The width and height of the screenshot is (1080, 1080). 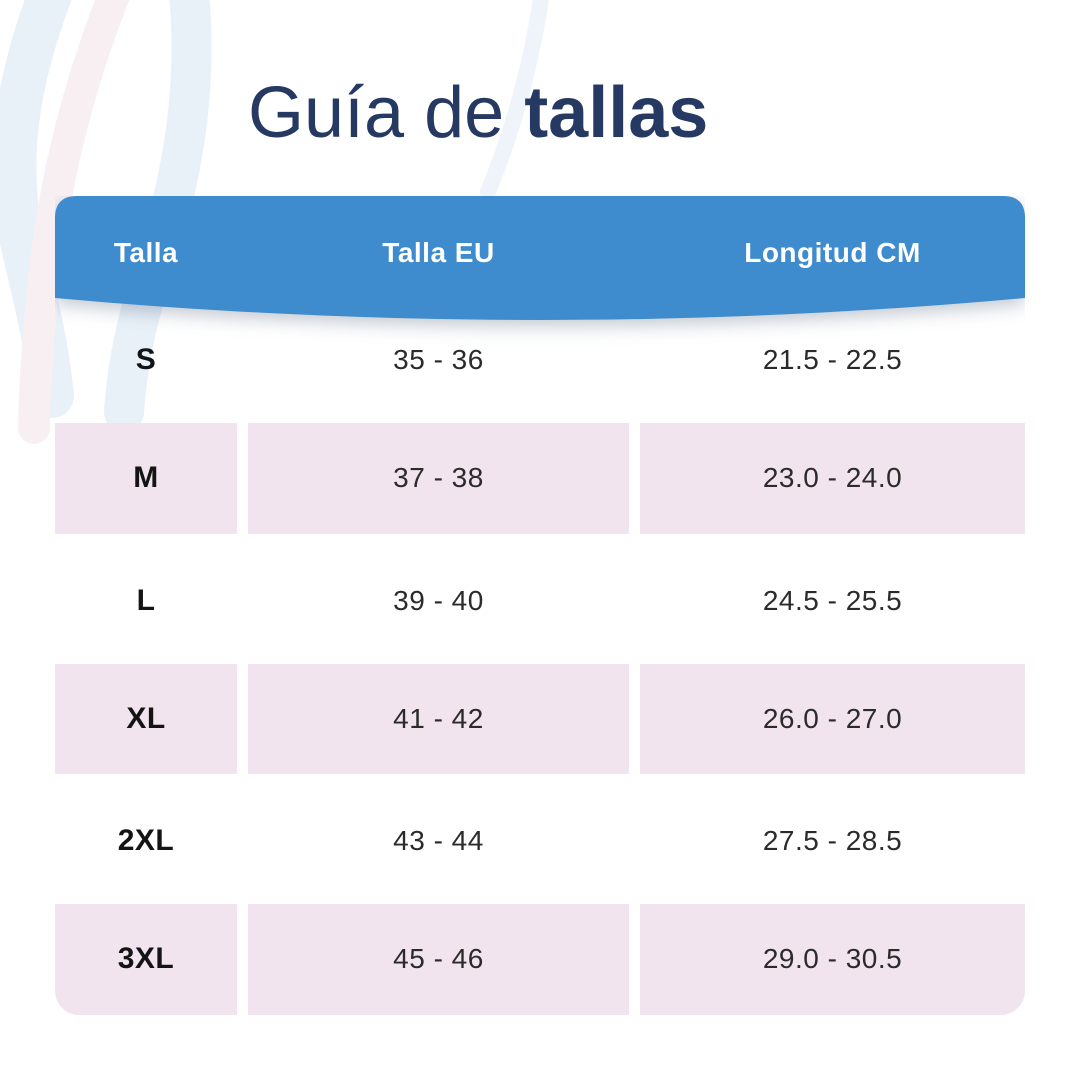 I want to click on cell-talla-eu: 45 - 46, so click(x=438, y=959).